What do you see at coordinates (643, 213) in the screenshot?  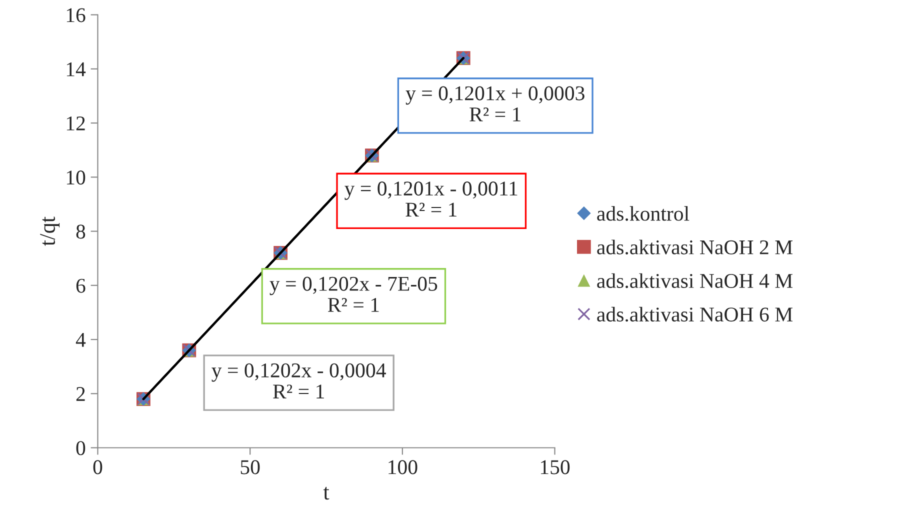 I see `legend-label: ads.kontrol` at bounding box center [643, 213].